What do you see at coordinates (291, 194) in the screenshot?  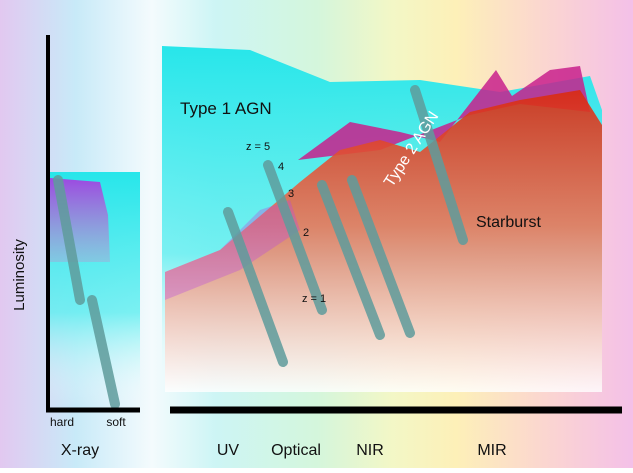 I see `redshift-label: 3` at bounding box center [291, 194].